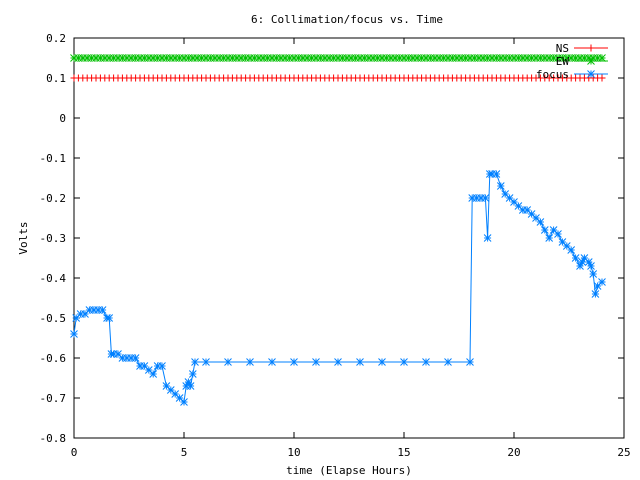 This screenshot has width=640, height=480. Describe the element at coordinates (56, 78) in the screenshot. I see `y-tick-label: 0.1` at that location.